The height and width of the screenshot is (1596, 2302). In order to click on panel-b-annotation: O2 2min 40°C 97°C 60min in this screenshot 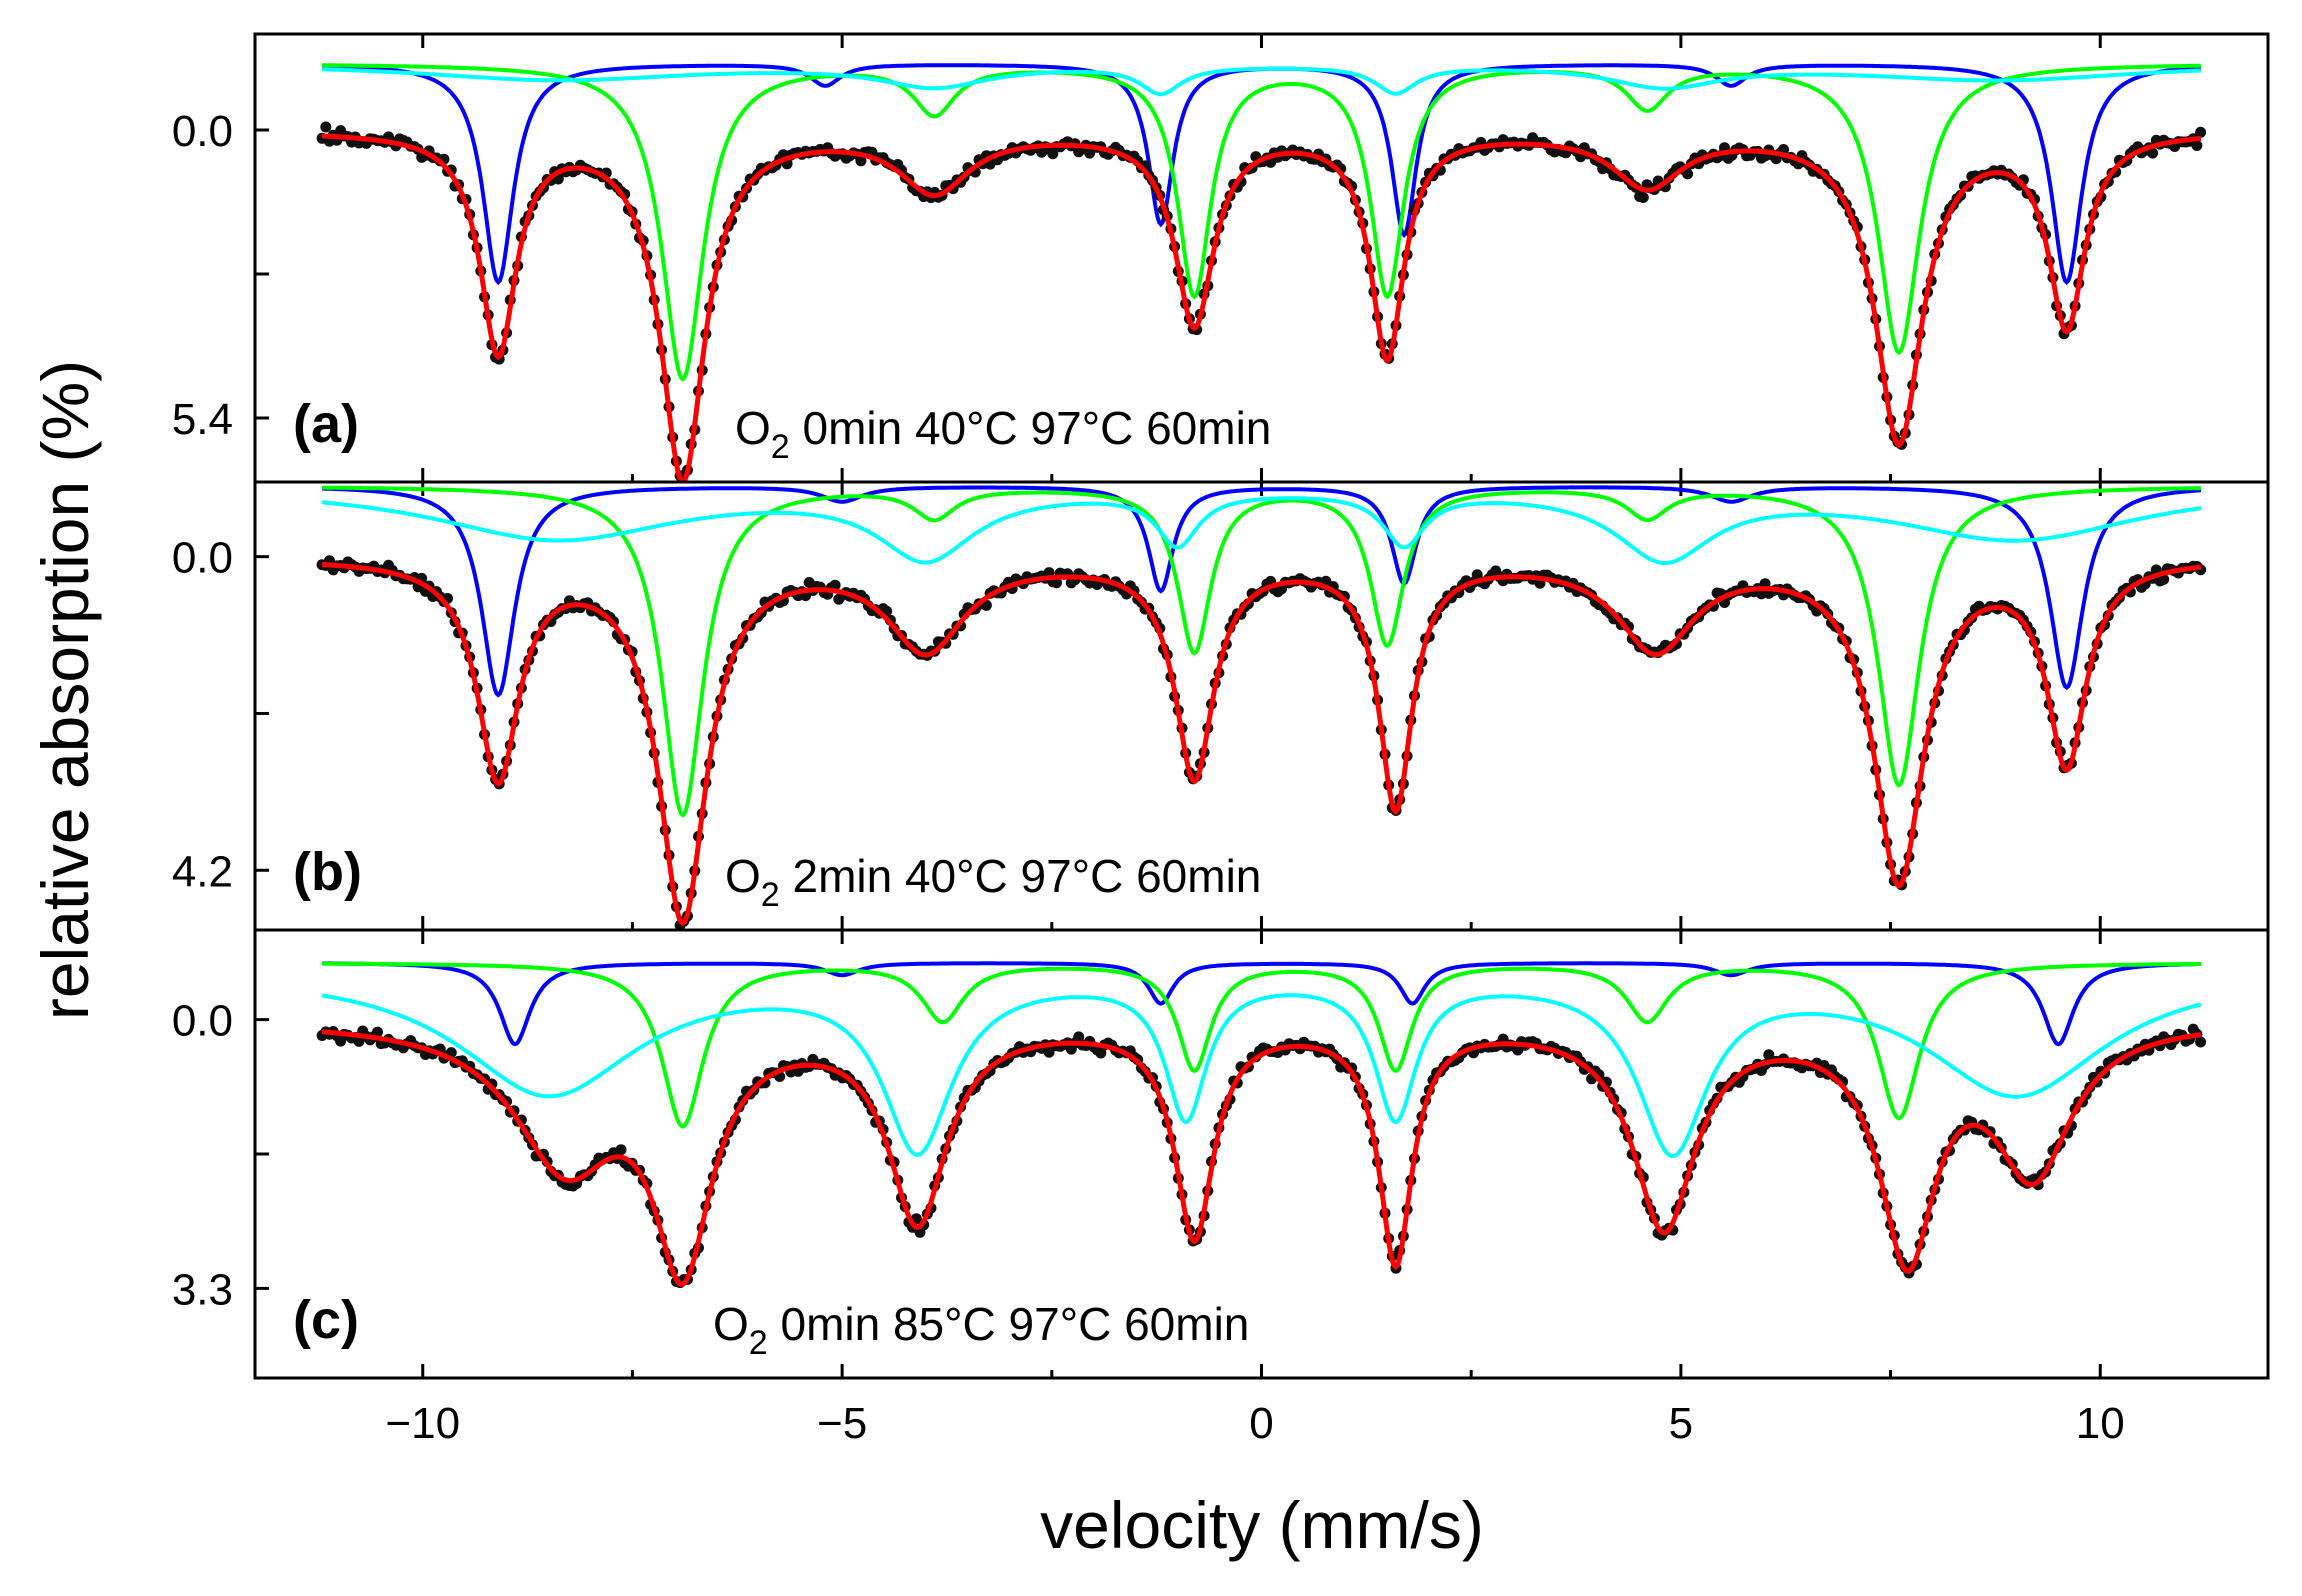, I will do `click(993, 882)`.